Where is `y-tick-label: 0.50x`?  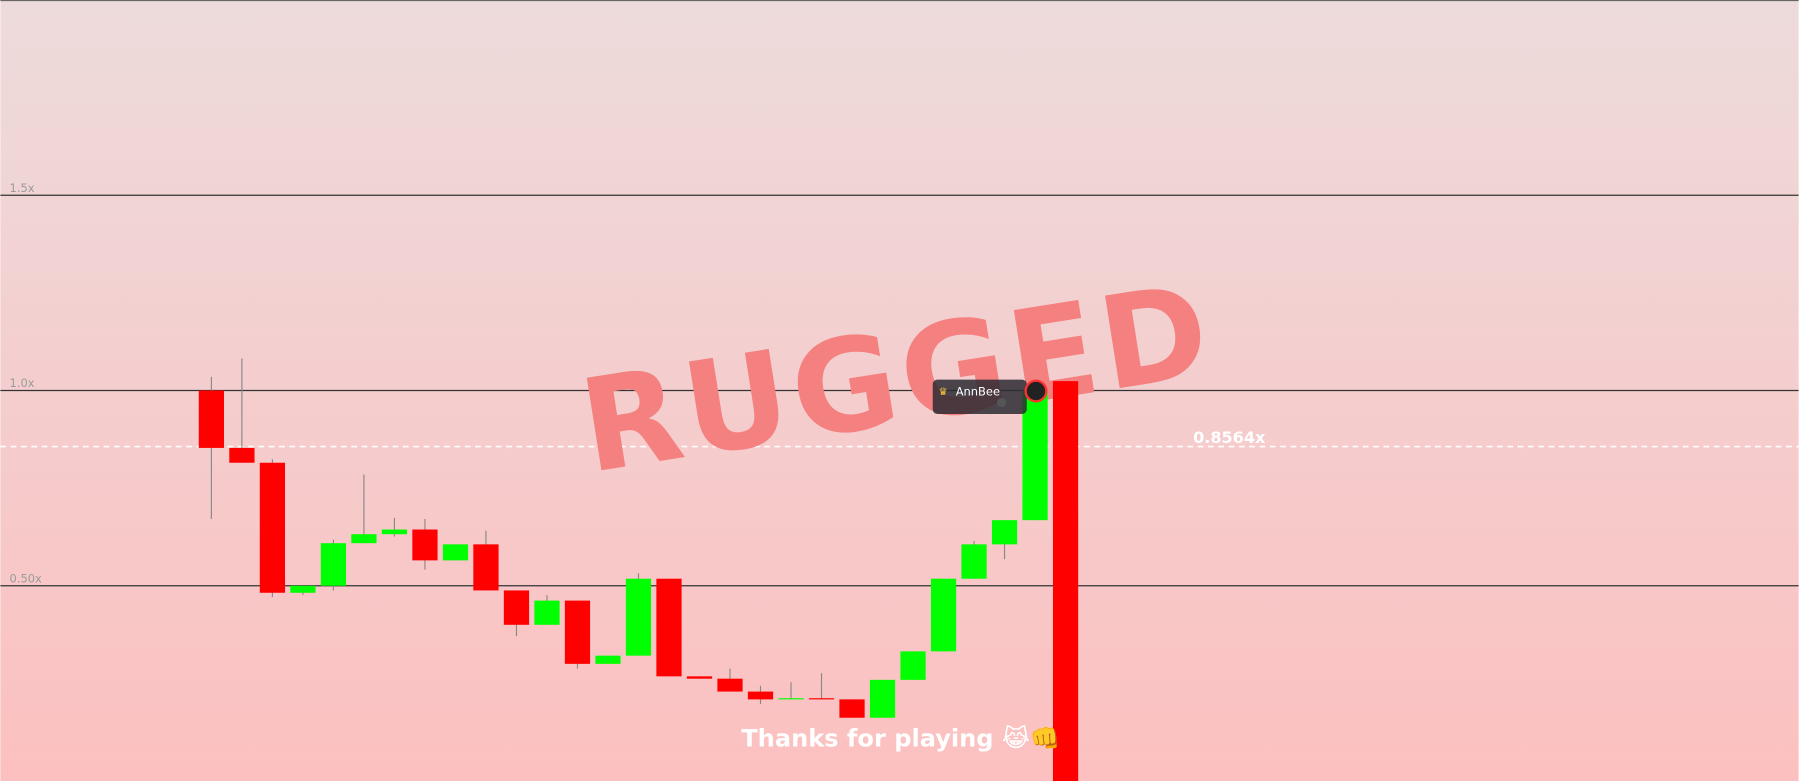 y-tick-label: 0.50x is located at coordinates (26, 578).